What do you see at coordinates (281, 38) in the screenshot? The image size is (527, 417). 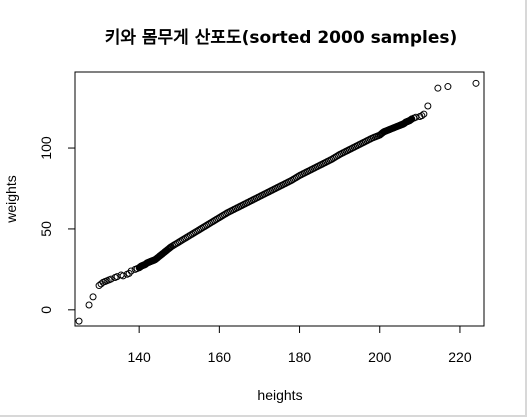 I see `chart-title: 키와 몸무게 산포도(sorted 2000 samples)` at bounding box center [281, 38].